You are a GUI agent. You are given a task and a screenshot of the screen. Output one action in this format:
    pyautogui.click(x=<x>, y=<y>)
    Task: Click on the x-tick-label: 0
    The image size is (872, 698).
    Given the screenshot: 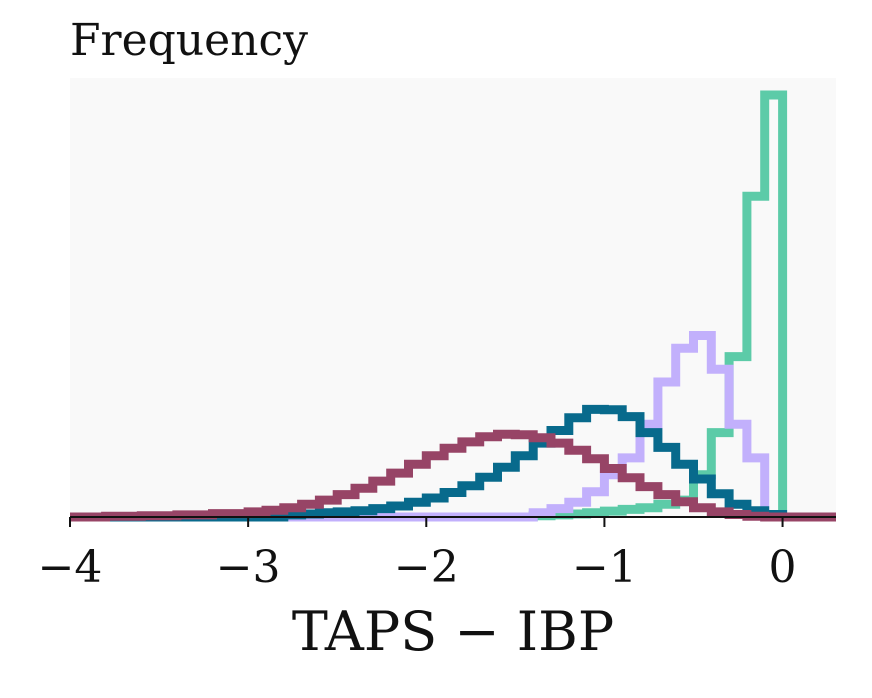 What is the action you would take?
    pyautogui.click(x=783, y=567)
    